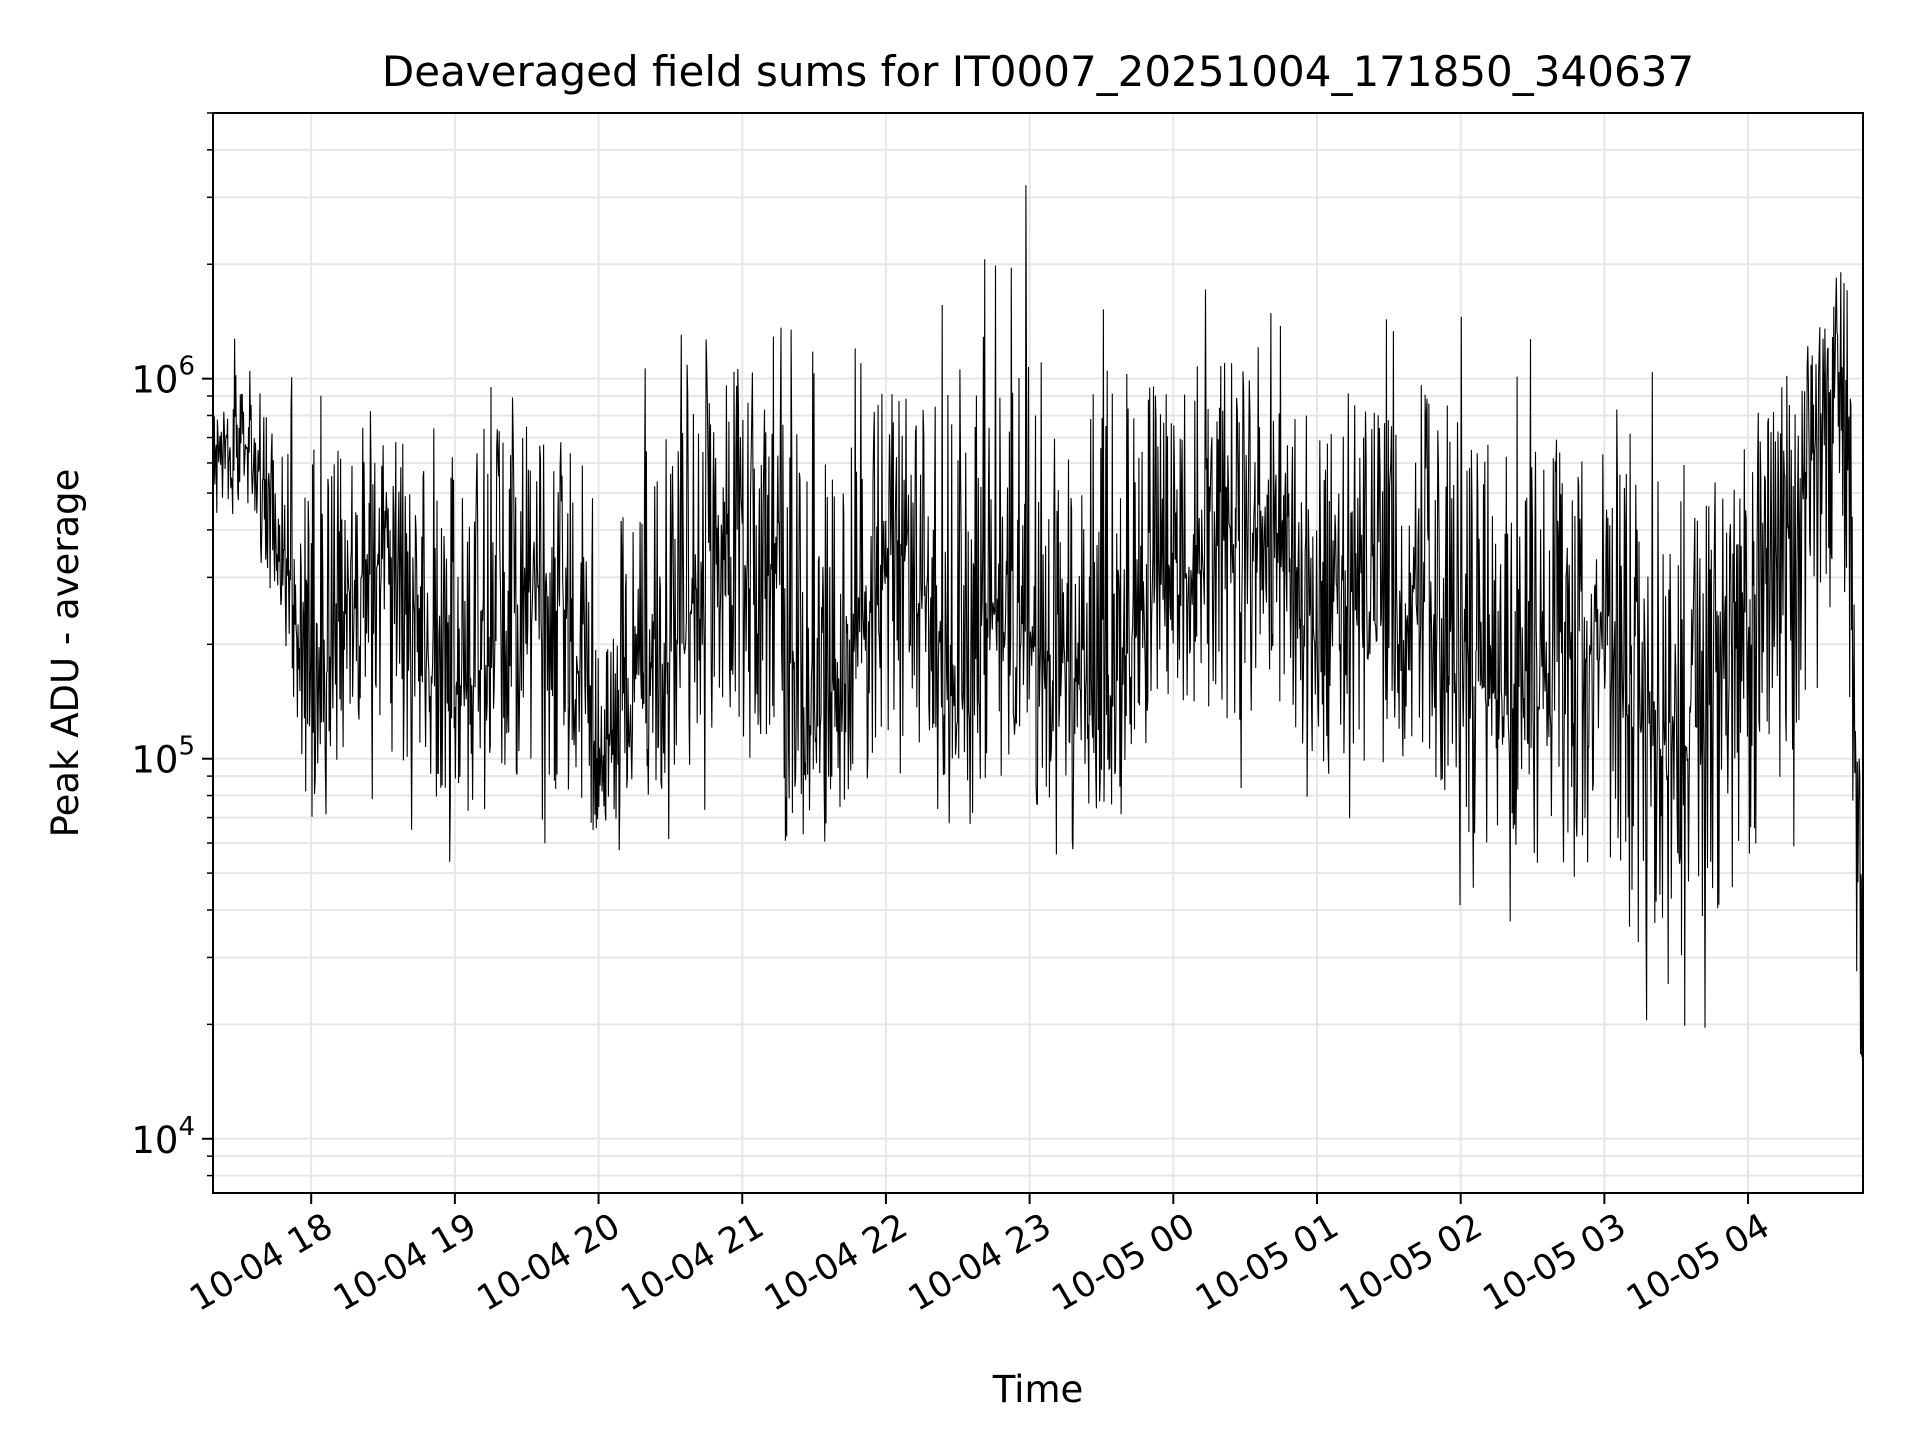 Image resolution: width=1920 pixels, height=1440 pixels. I want to click on y-tick-label: 10⁵, so click(163, 757).